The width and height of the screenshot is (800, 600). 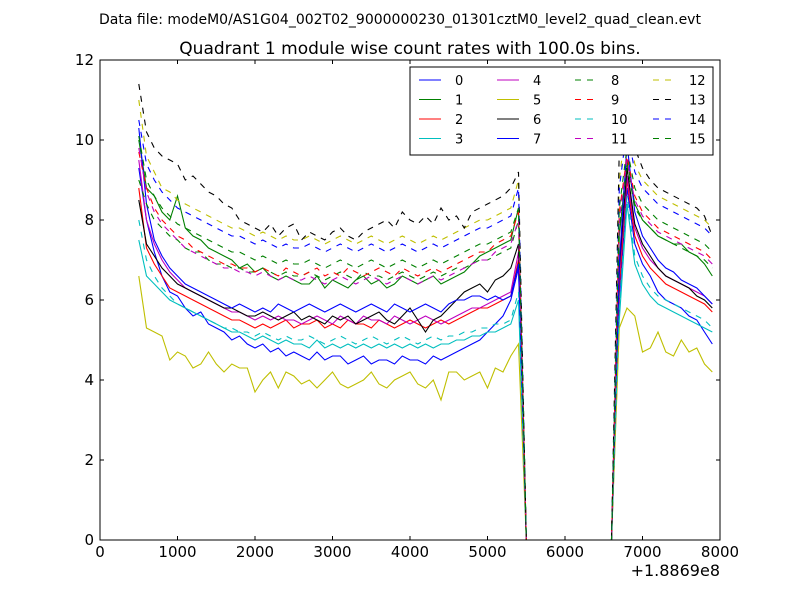 I want to click on legend-label-14: 14, so click(x=697, y=120).